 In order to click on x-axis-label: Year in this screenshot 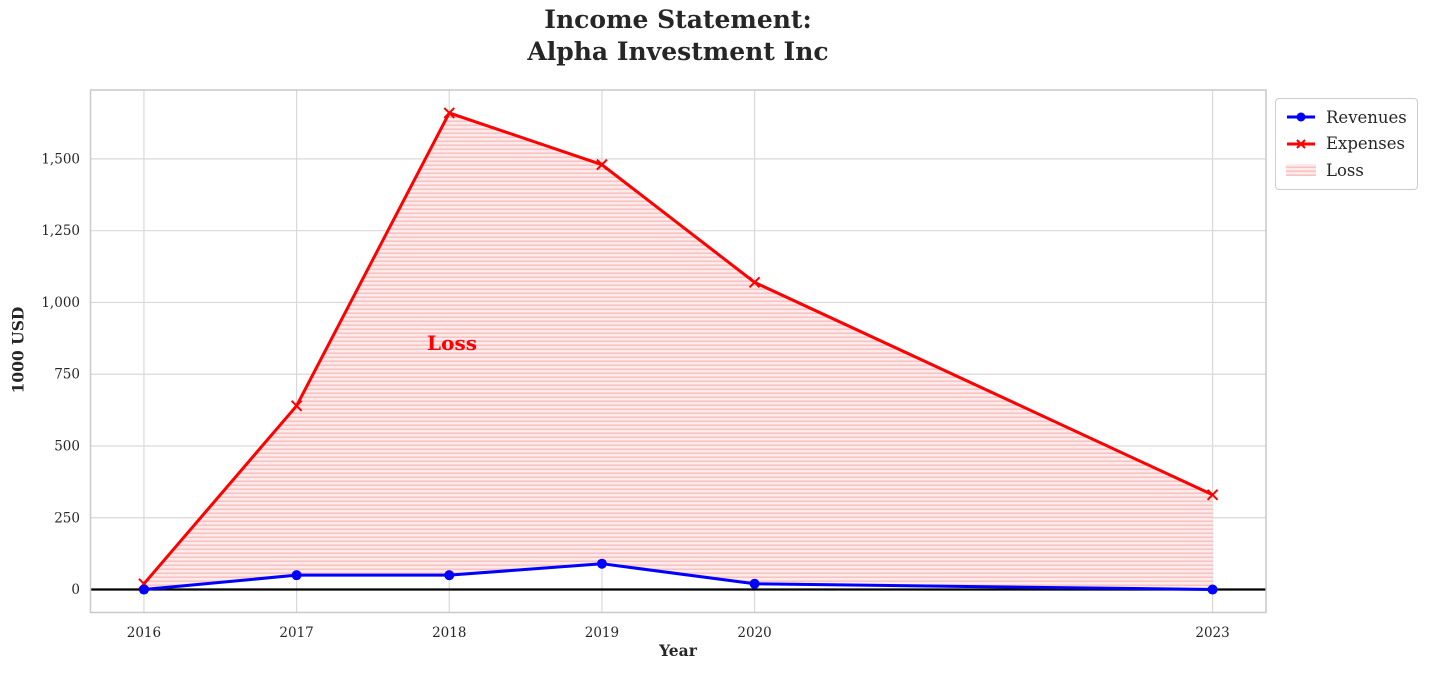, I will do `click(678, 650)`.